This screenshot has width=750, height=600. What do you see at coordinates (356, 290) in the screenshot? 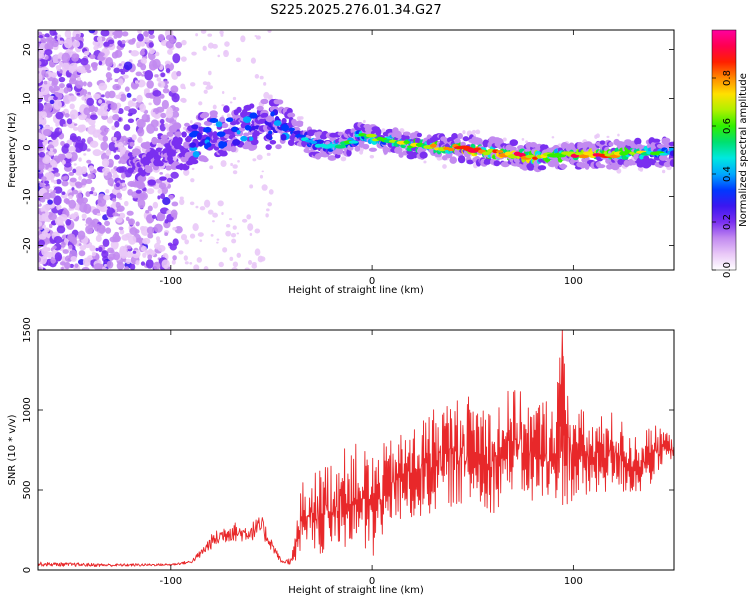
I see `spectrogram-x-axis-label: Height of straight line (km)` at bounding box center [356, 290].